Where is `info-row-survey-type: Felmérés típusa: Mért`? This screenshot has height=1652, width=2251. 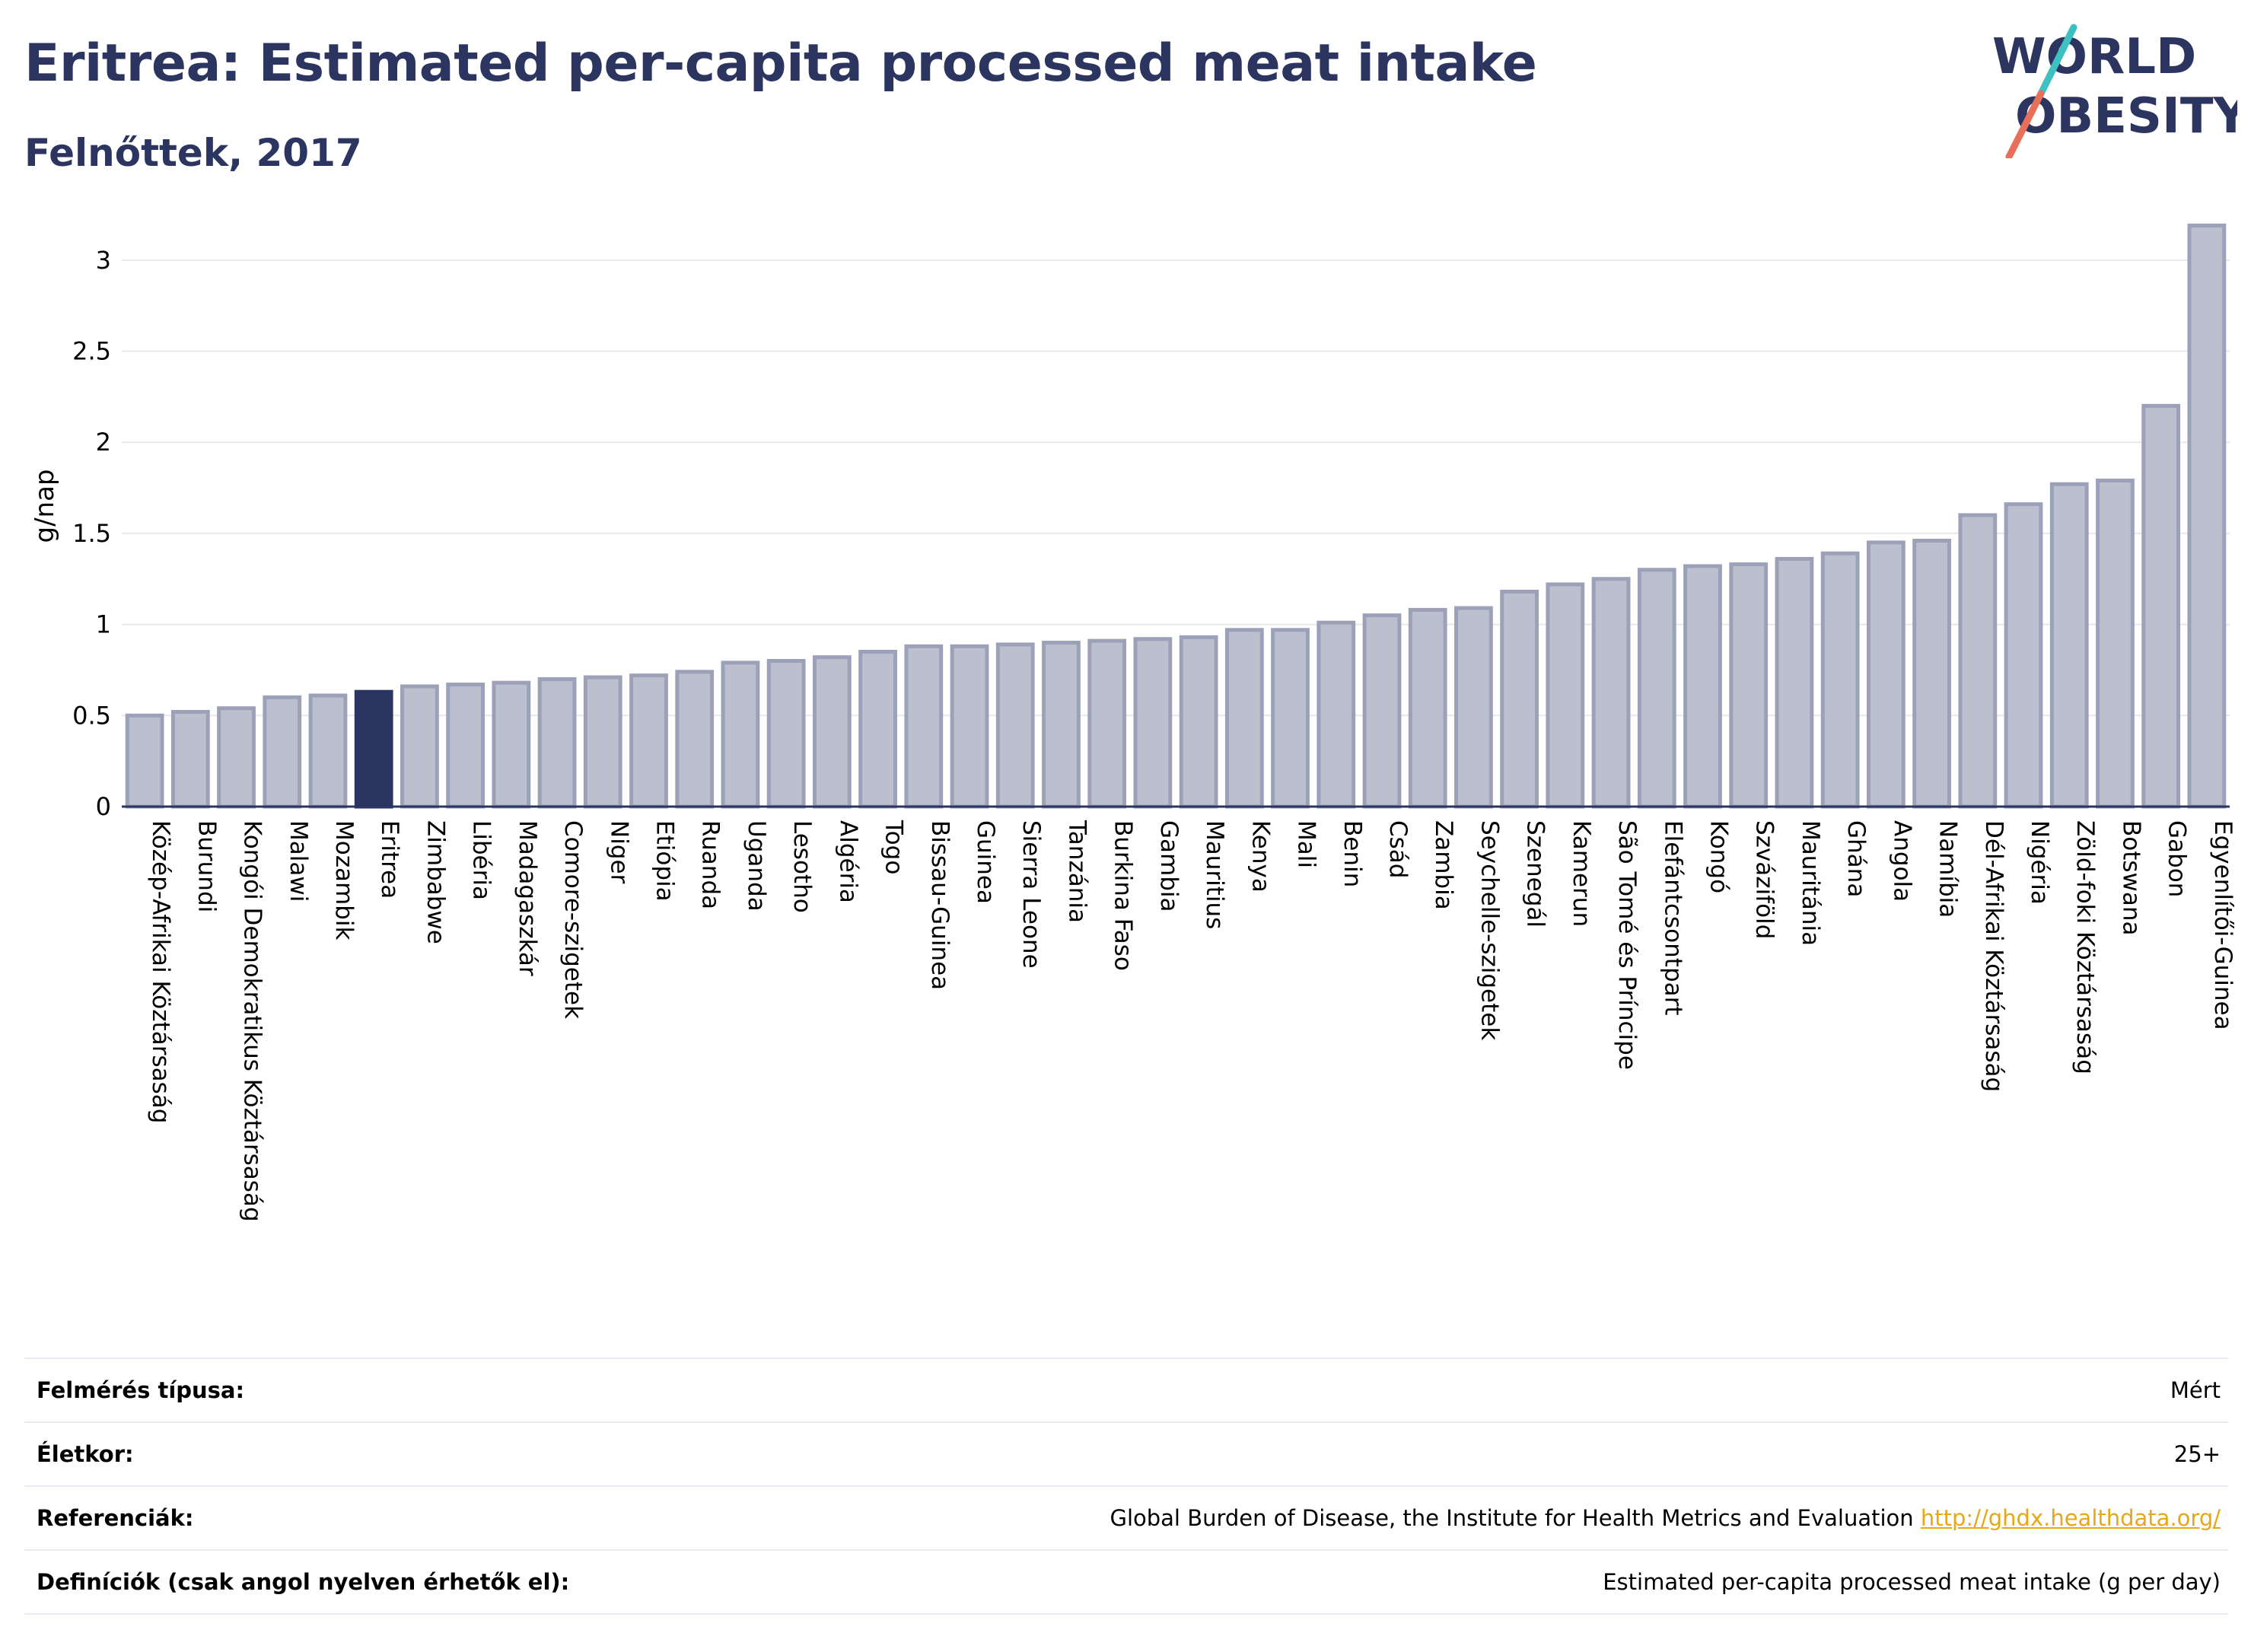
info-row-survey-type: Felmérés típusa: Mért is located at coordinates (1126, 1389).